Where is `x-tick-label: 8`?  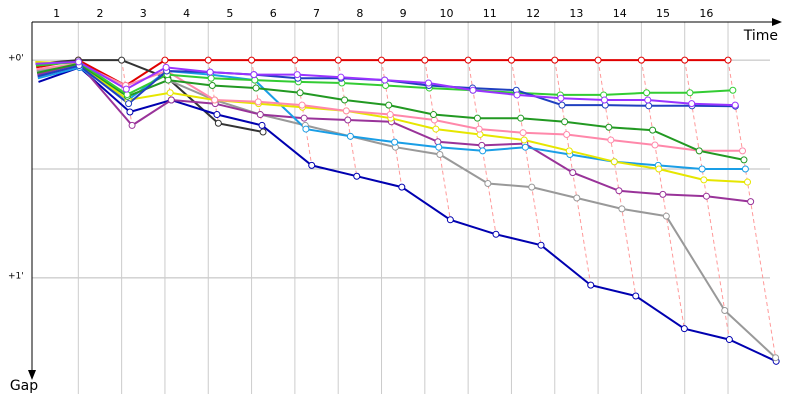 x-tick-label: 8 is located at coordinates (359, 13).